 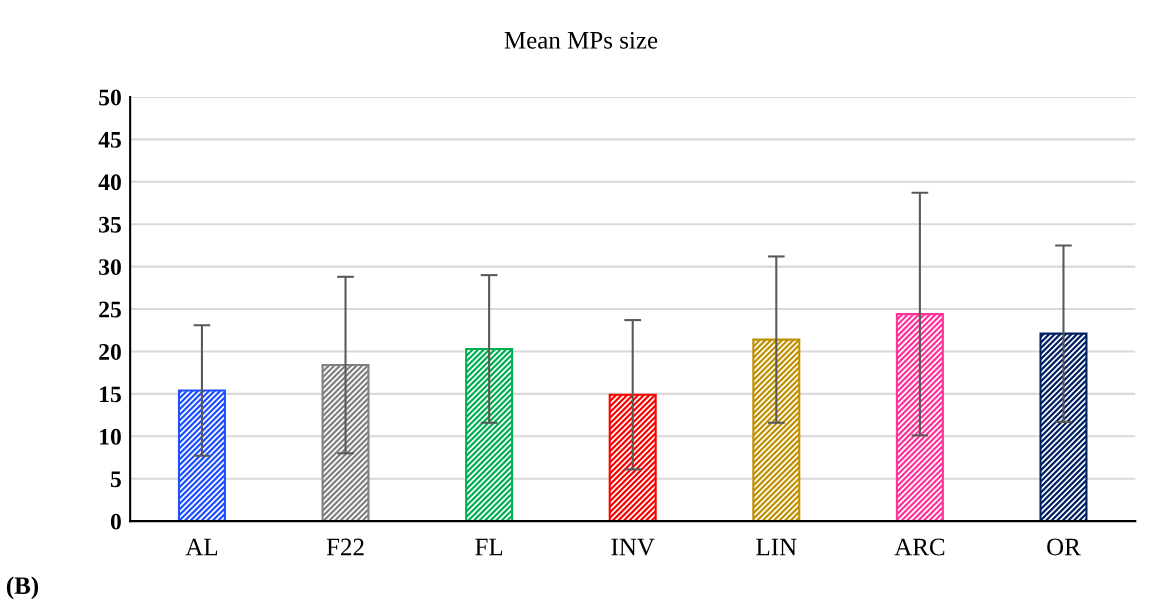 I want to click on x-tick-label: FL, so click(x=489, y=547).